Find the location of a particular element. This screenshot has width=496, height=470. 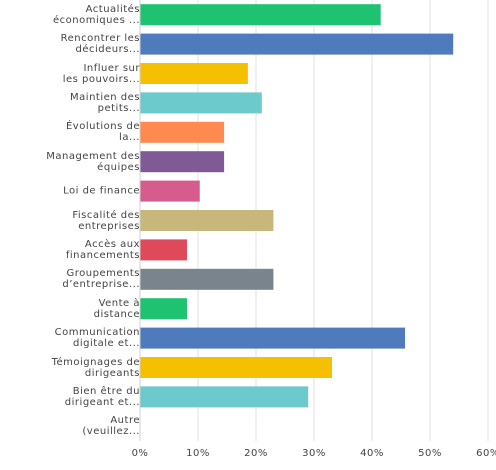

x-tick-label: 30% is located at coordinates (314, 453).